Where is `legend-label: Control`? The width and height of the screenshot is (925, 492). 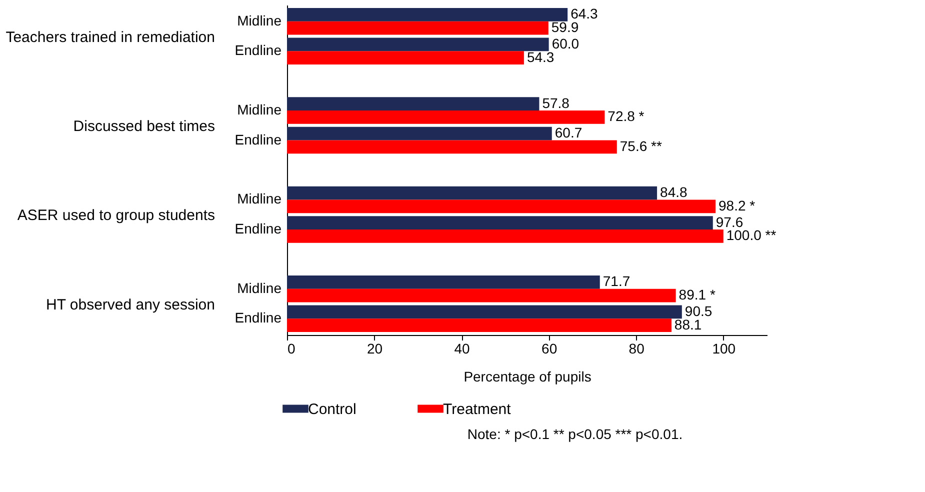
legend-label: Control is located at coordinates (332, 409).